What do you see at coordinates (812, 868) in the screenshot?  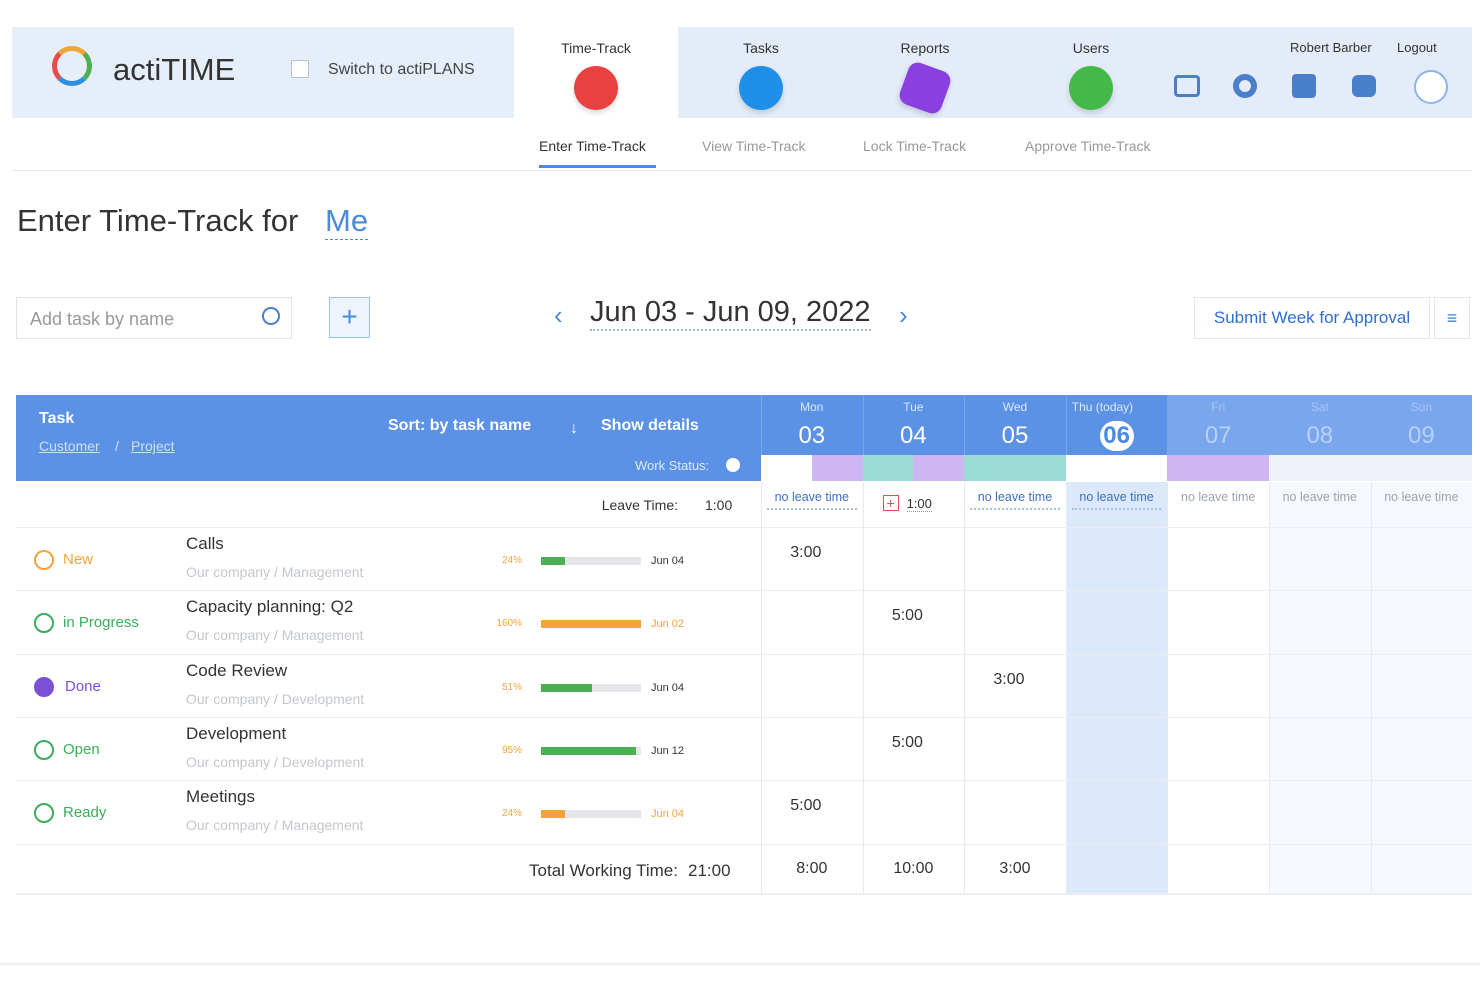 I see `day-total: 8:00` at bounding box center [812, 868].